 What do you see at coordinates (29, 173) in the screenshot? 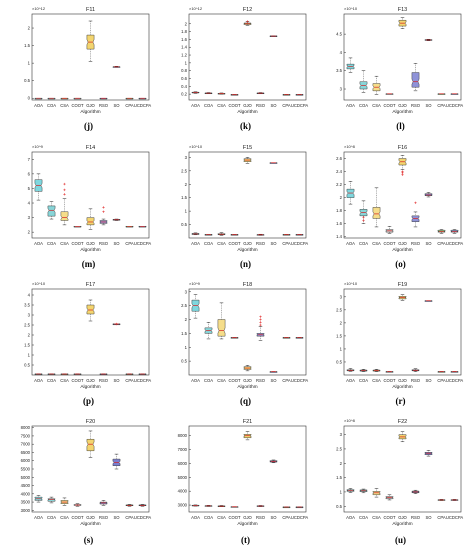
I see `y-tick-label: 6` at bounding box center [29, 173].